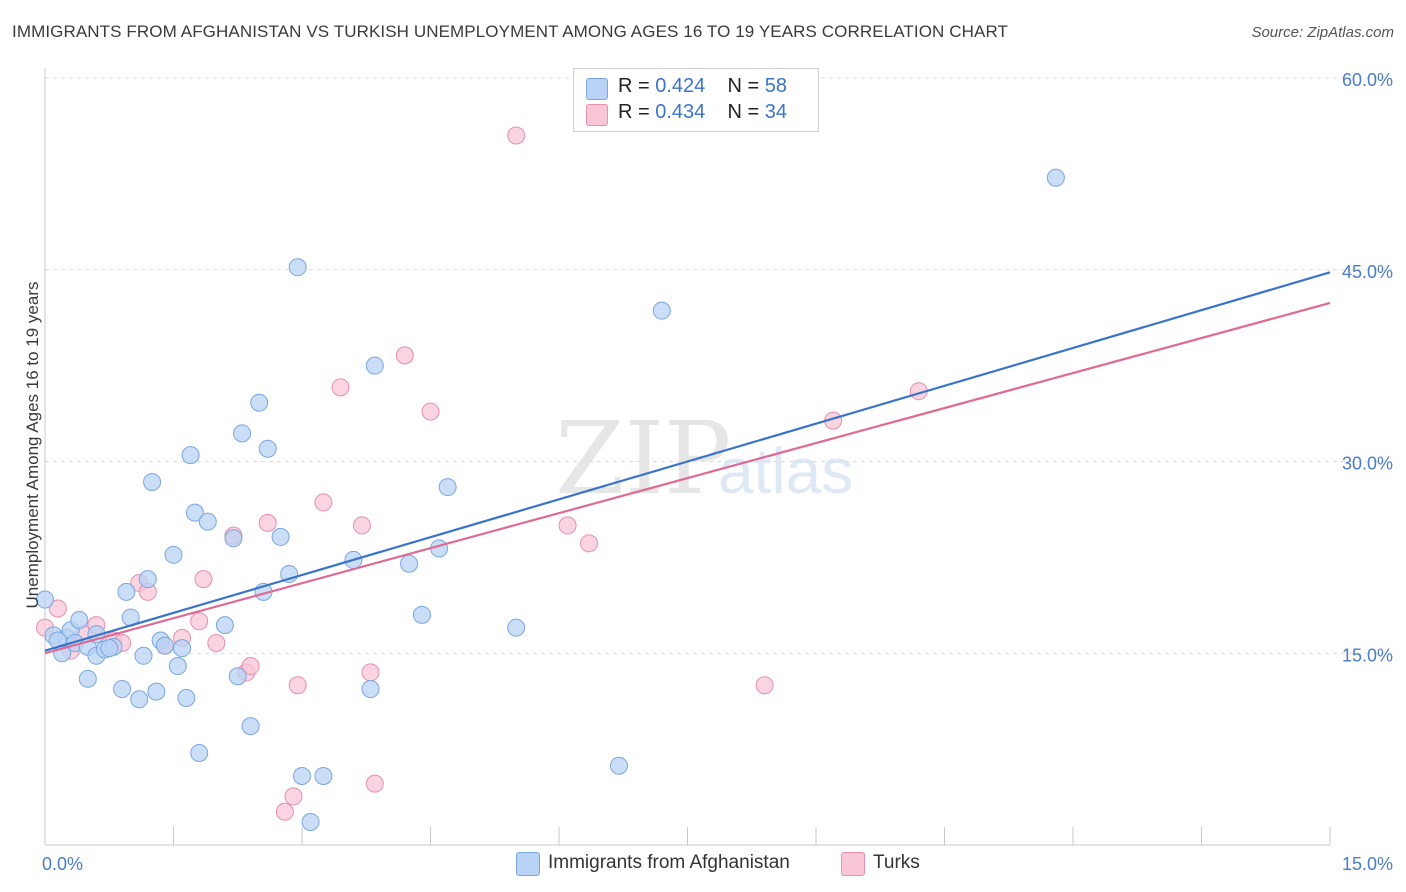 The width and height of the screenshot is (1406, 892). Describe the element at coordinates (1367, 864) in the screenshot. I see `x-tick-label: 15.0%` at that location.